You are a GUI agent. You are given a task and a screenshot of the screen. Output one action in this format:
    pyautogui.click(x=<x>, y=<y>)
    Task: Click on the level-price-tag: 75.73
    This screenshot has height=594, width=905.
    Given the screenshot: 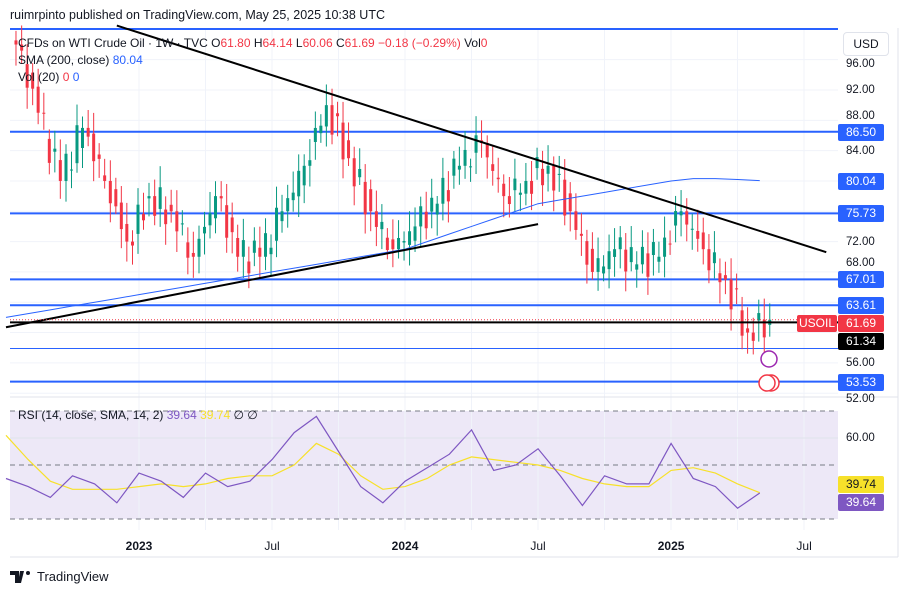 What is the action you would take?
    pyautogui.click(x=861, y=214)
    